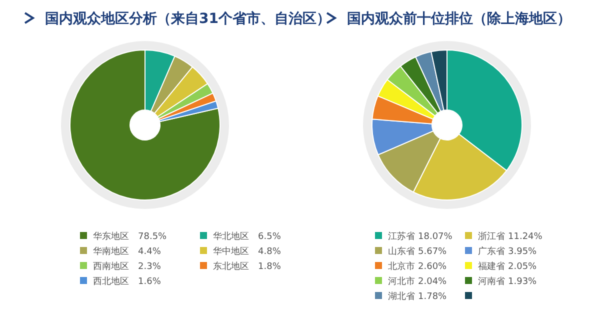  I want to click on chart-title: 国内观众前十位排位（除上海地区）, so click(459, 19).